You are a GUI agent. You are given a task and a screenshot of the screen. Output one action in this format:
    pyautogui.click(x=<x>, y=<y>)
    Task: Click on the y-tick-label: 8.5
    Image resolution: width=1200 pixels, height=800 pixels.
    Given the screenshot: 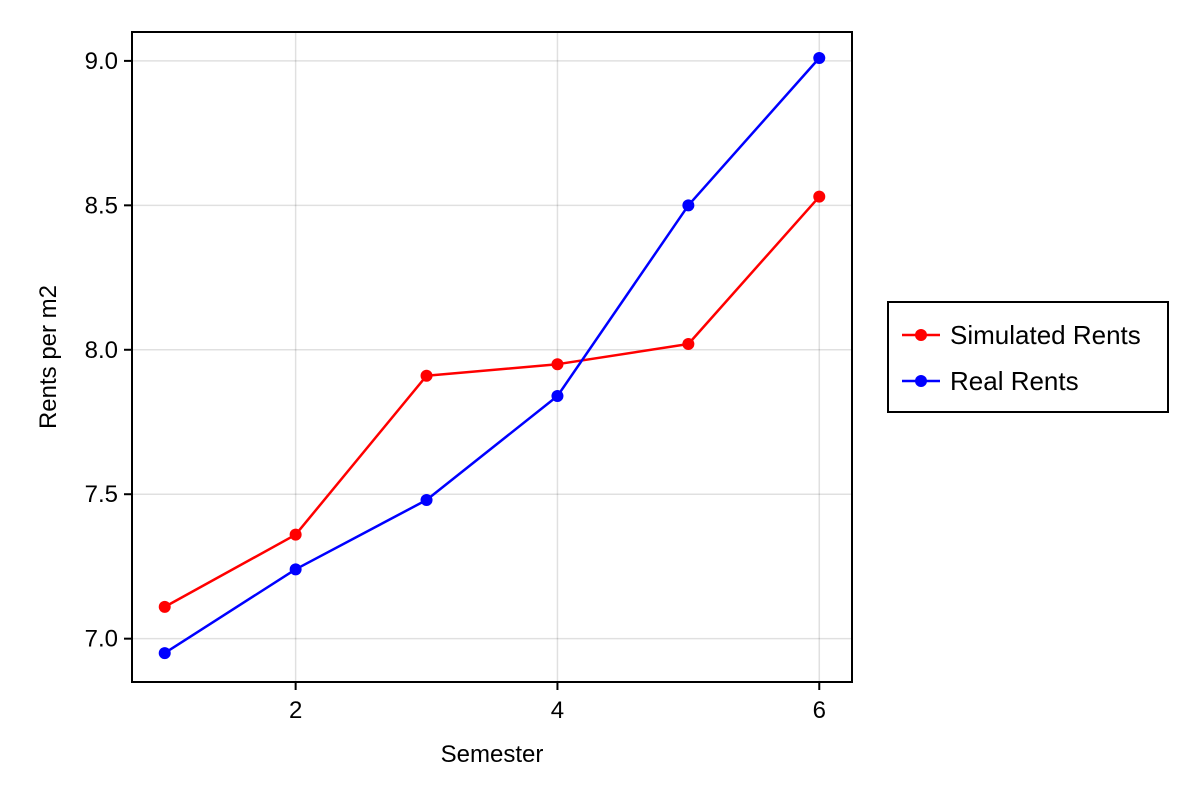 What is the action you would take?
    pyautogui.click(x=101, y=205)
    